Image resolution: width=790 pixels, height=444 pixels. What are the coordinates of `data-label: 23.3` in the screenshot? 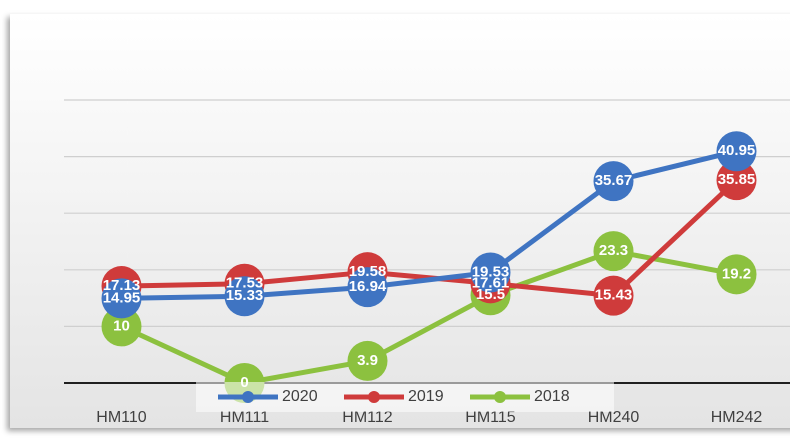 It's located at (613, 250).